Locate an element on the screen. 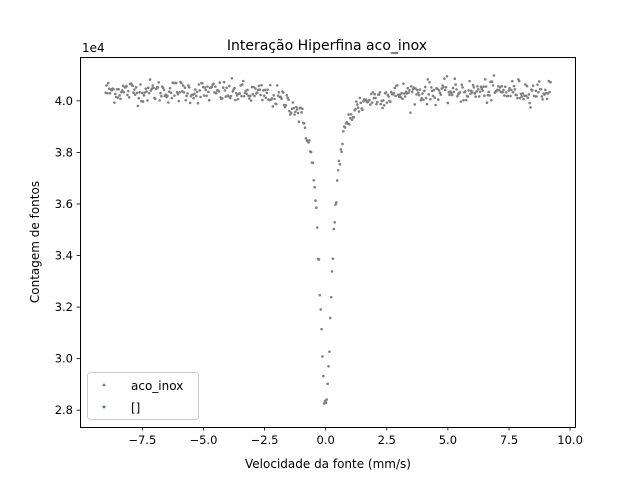 The height and width of the screenshot is (480, 640). x-tick-label: 5.0 is located at coordinates (448, 440).